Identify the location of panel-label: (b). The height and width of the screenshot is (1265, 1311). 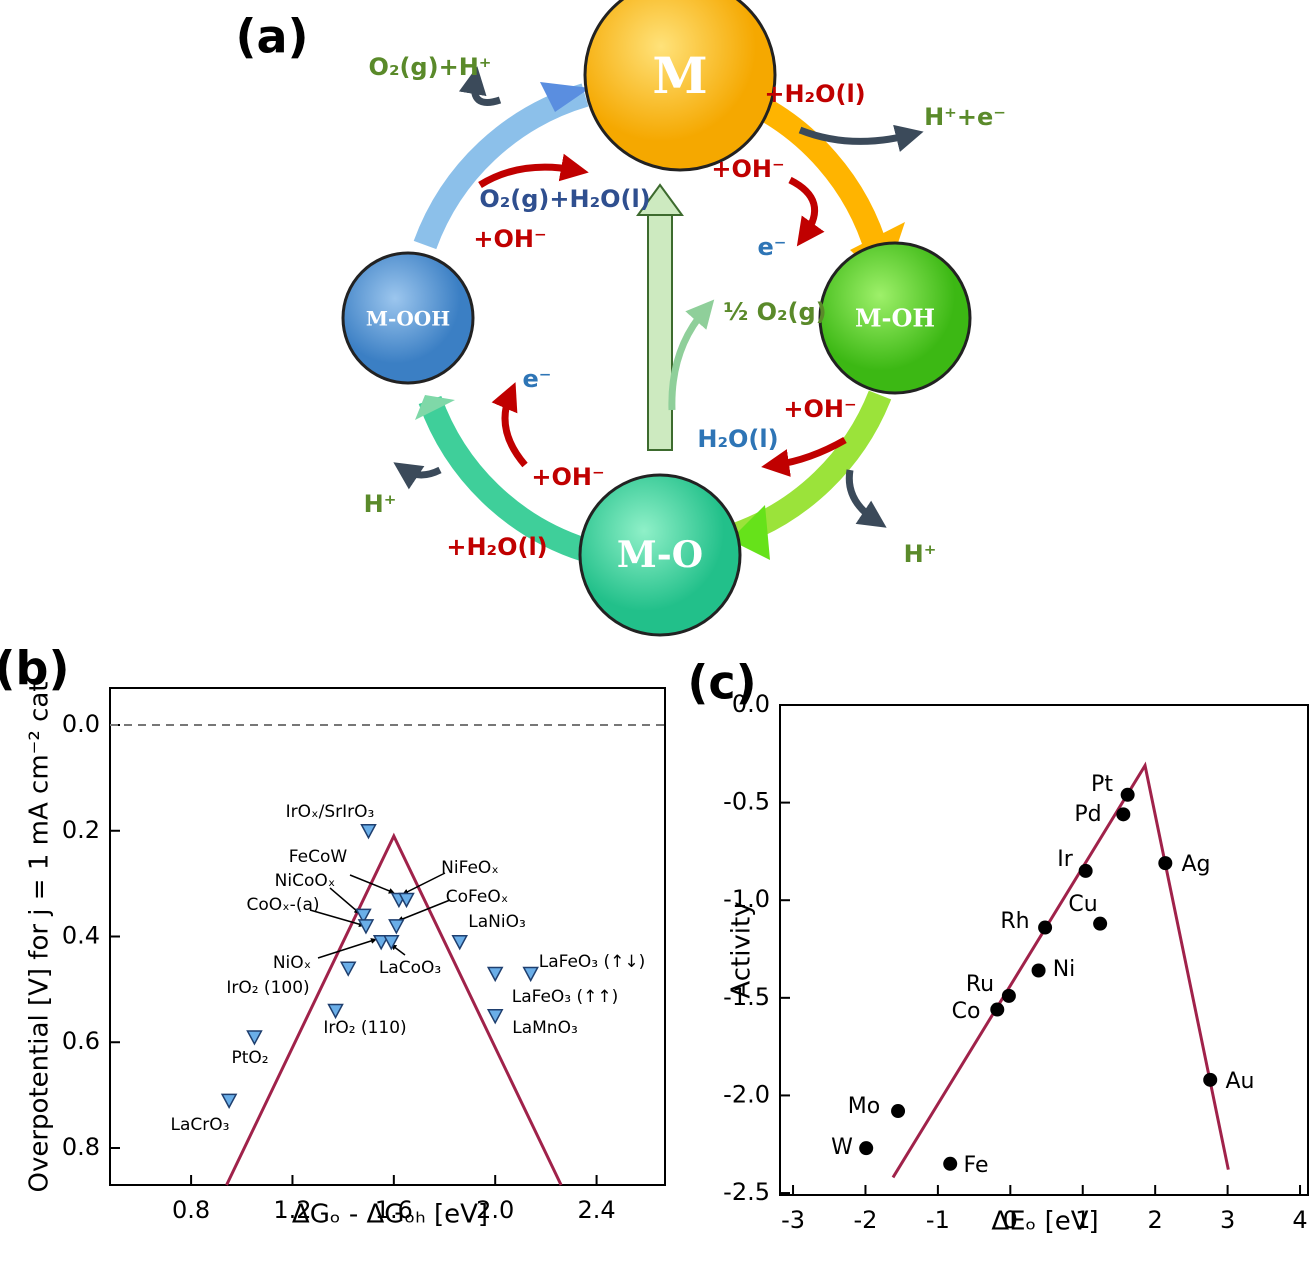
(34, 669).